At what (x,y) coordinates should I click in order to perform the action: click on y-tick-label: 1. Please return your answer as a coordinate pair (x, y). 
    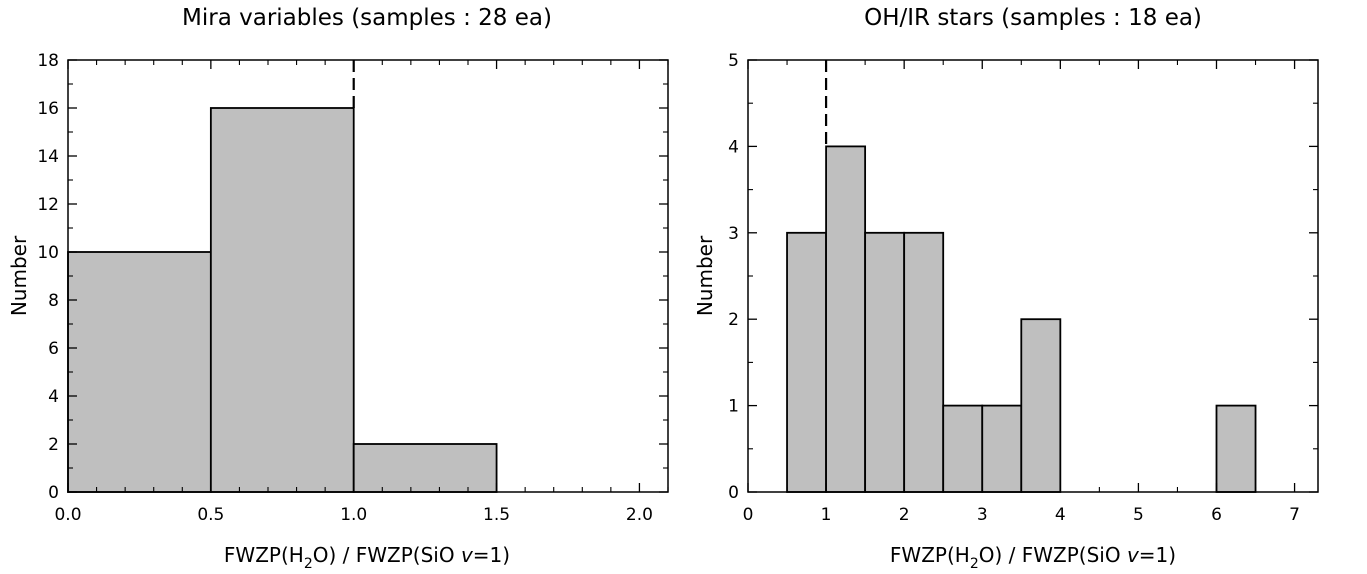
    Looking at the image, I should click on (733, 407).